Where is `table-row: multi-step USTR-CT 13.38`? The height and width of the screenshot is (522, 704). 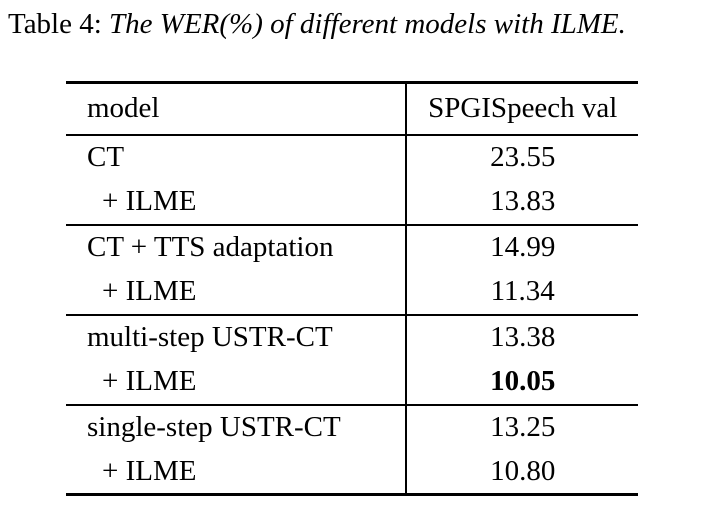 table-row: multi-step USTR-CT 13.38 is located at coordinates (352, 337).